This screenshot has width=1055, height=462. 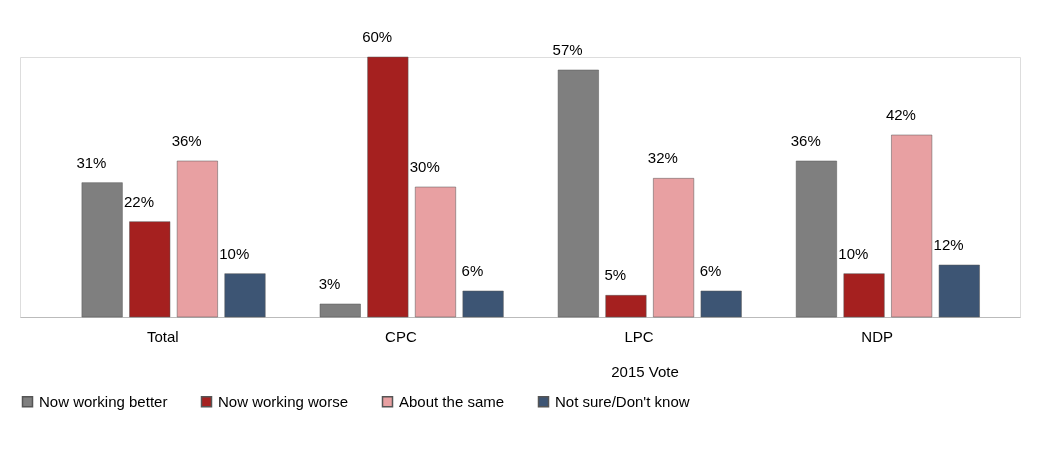 What do you see at coordinates (877, 336) in the screenshot?
I see `x-tick-label: NDP` at bounding box center [877, 336].